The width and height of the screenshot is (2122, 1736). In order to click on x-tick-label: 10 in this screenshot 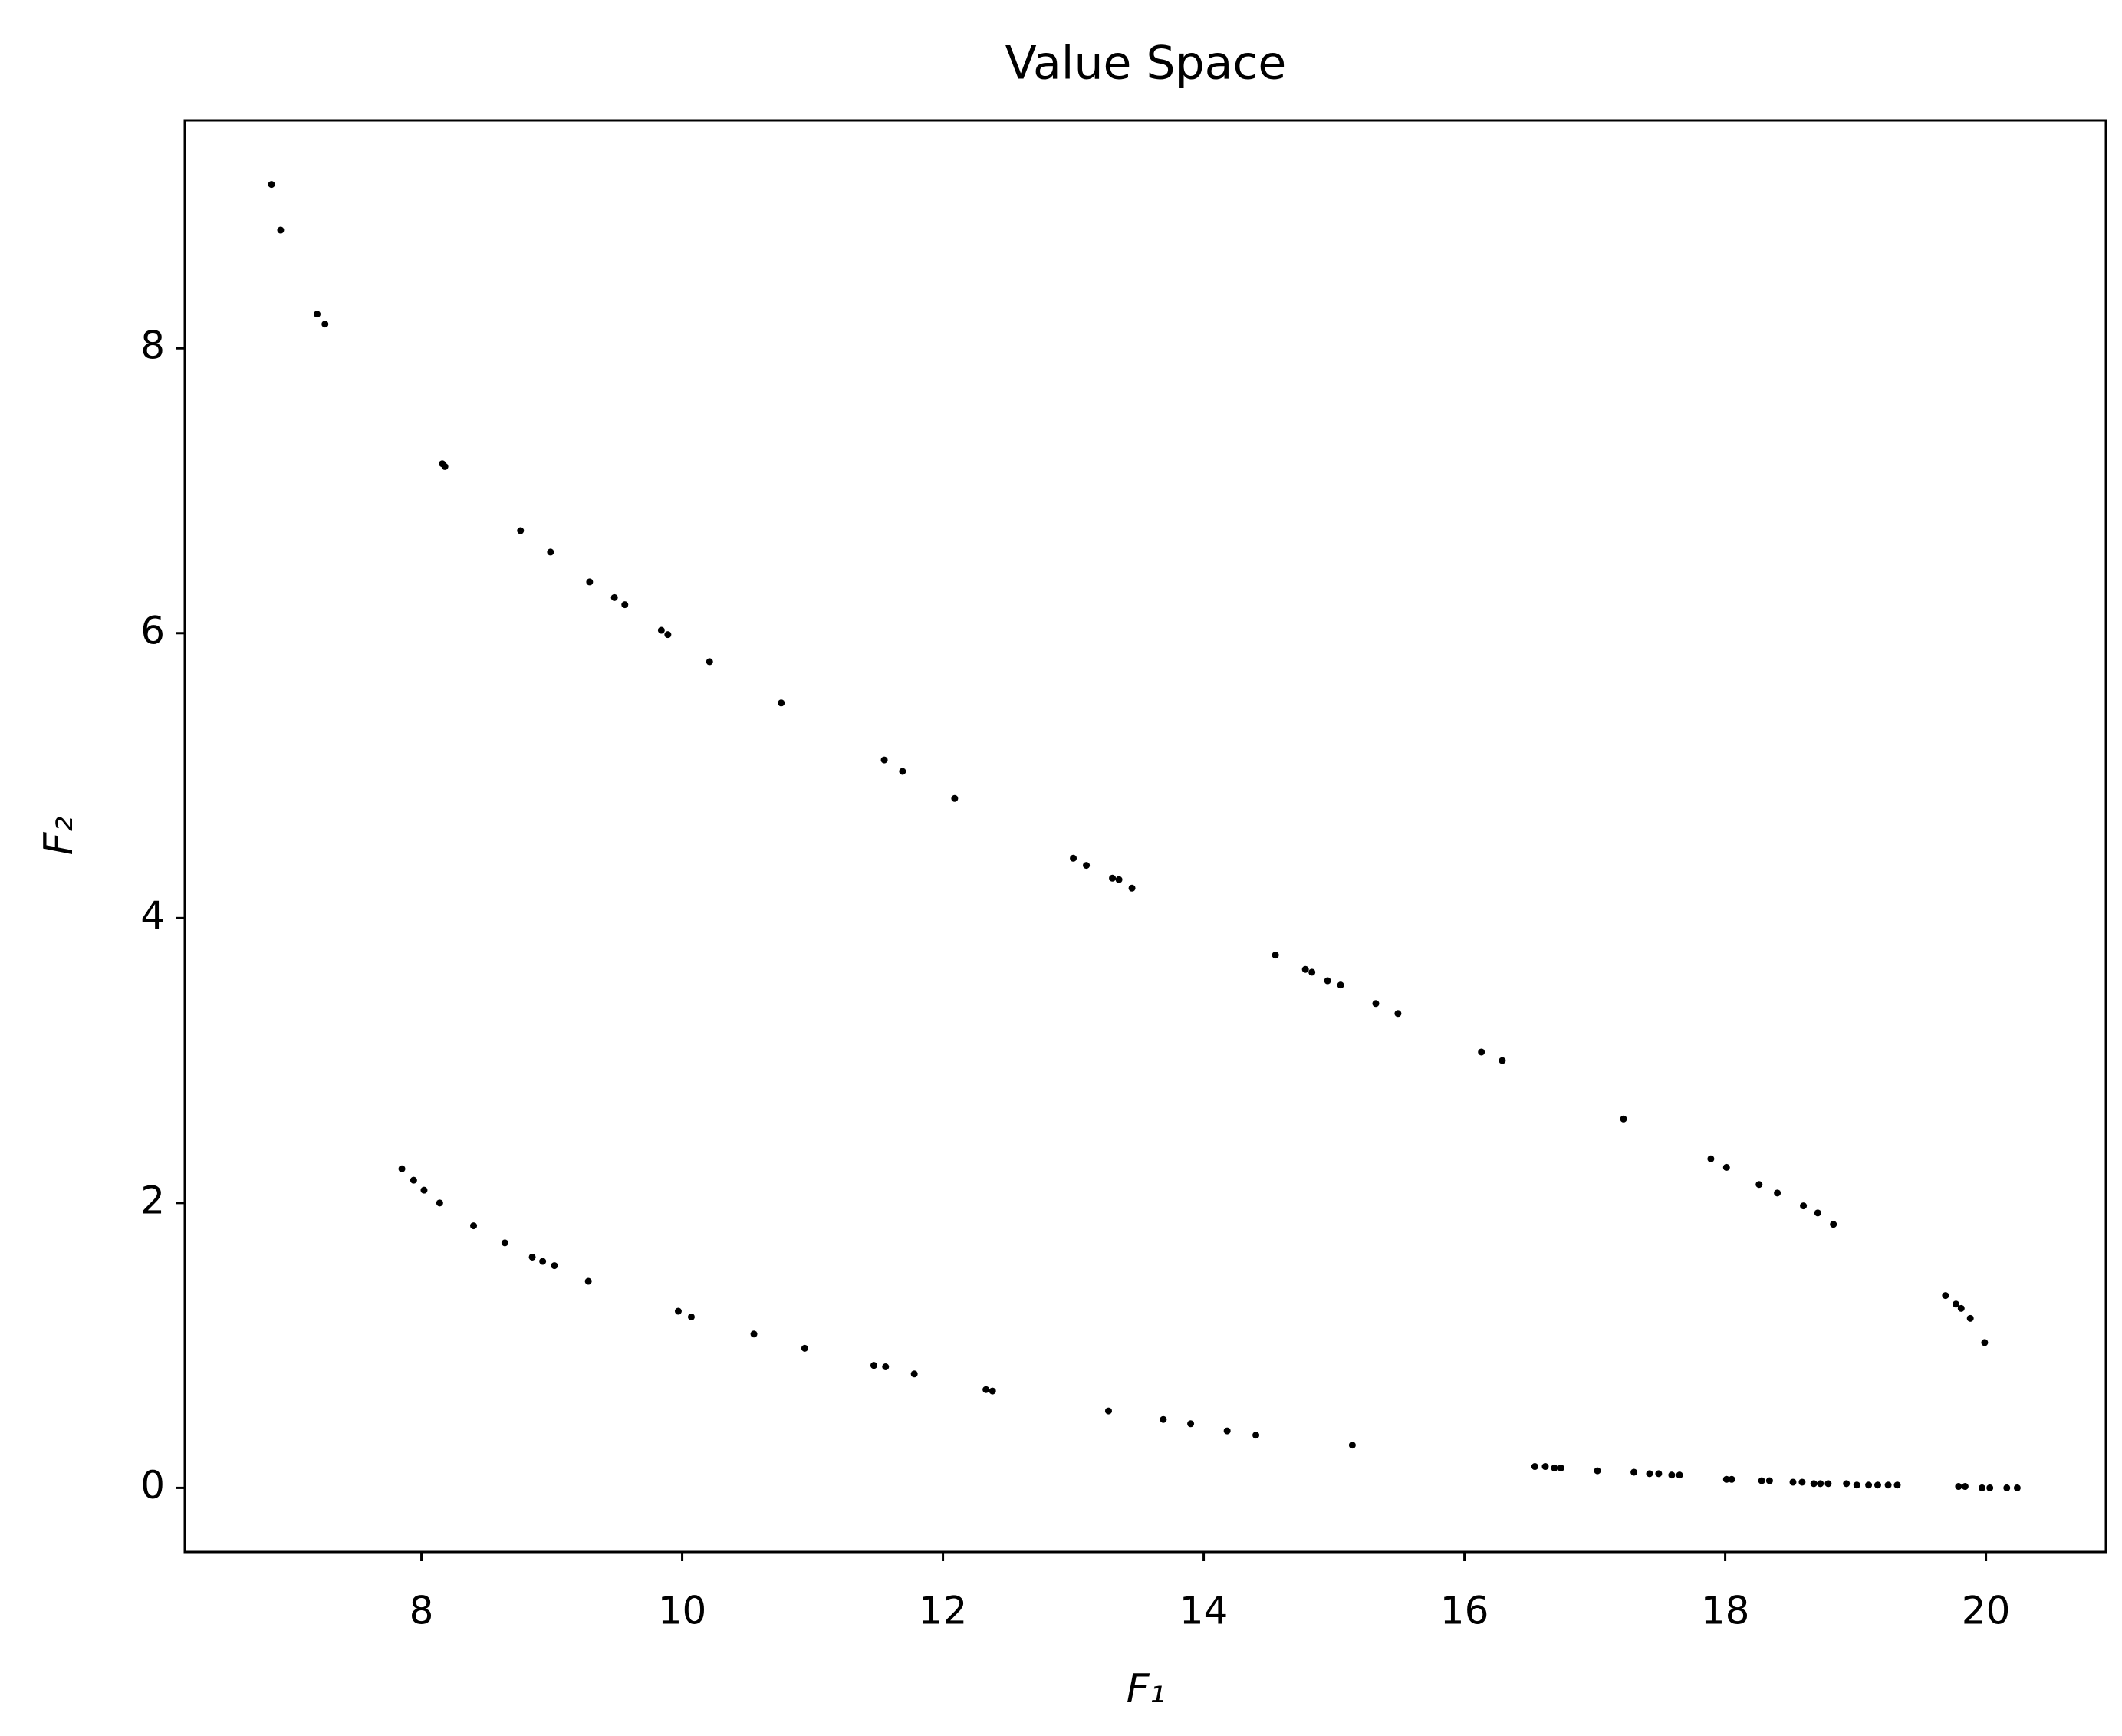, I will do `click(682, 1611)`.